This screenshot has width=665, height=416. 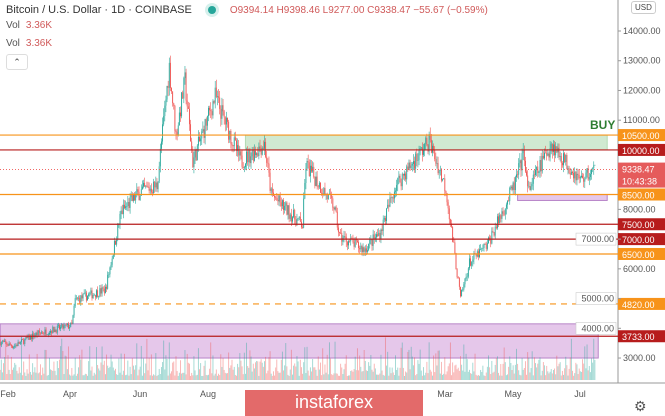 I want to click on market-status-icon, so click(x=211, y=10).